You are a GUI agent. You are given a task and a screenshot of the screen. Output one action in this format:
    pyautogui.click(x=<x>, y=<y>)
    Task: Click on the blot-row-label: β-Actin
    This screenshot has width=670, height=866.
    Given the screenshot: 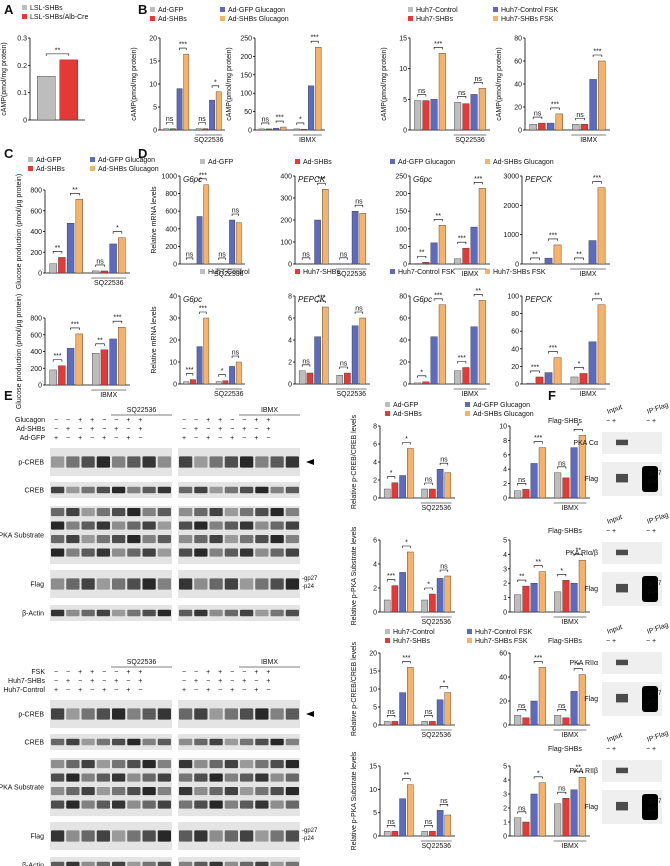 What is the action you would take?
    pyautogui.click(x=33, y=864)
    